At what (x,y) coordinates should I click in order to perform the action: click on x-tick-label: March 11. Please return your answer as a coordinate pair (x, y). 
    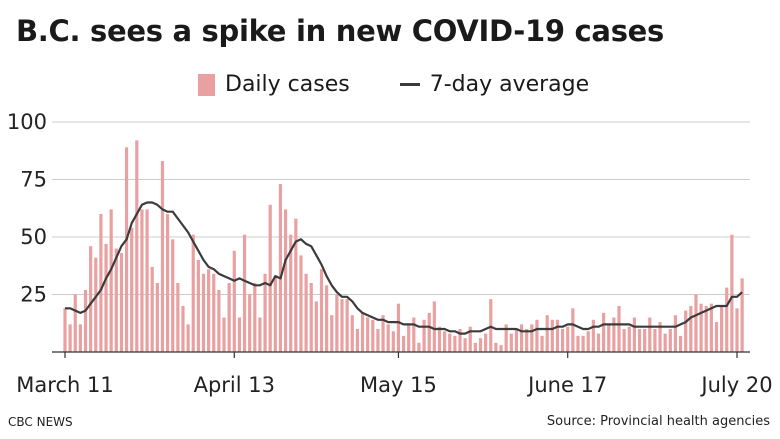
    Looking at the image, I should click on (64, 385).